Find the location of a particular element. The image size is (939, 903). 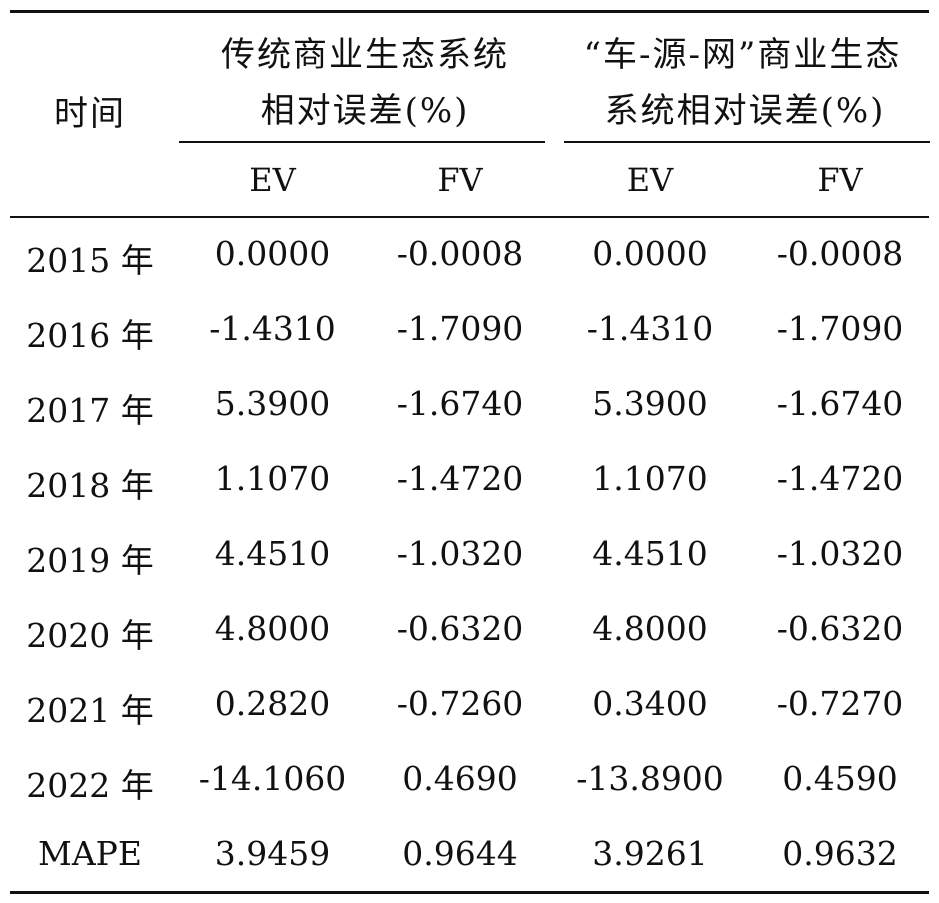

cell-traditional-ev: 0.0000 is located at coordinates (272, 253).